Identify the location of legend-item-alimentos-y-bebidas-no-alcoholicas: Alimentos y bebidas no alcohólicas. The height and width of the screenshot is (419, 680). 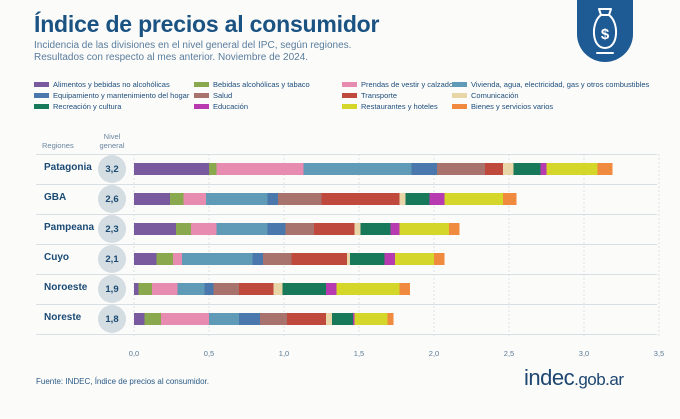
(102, 84).